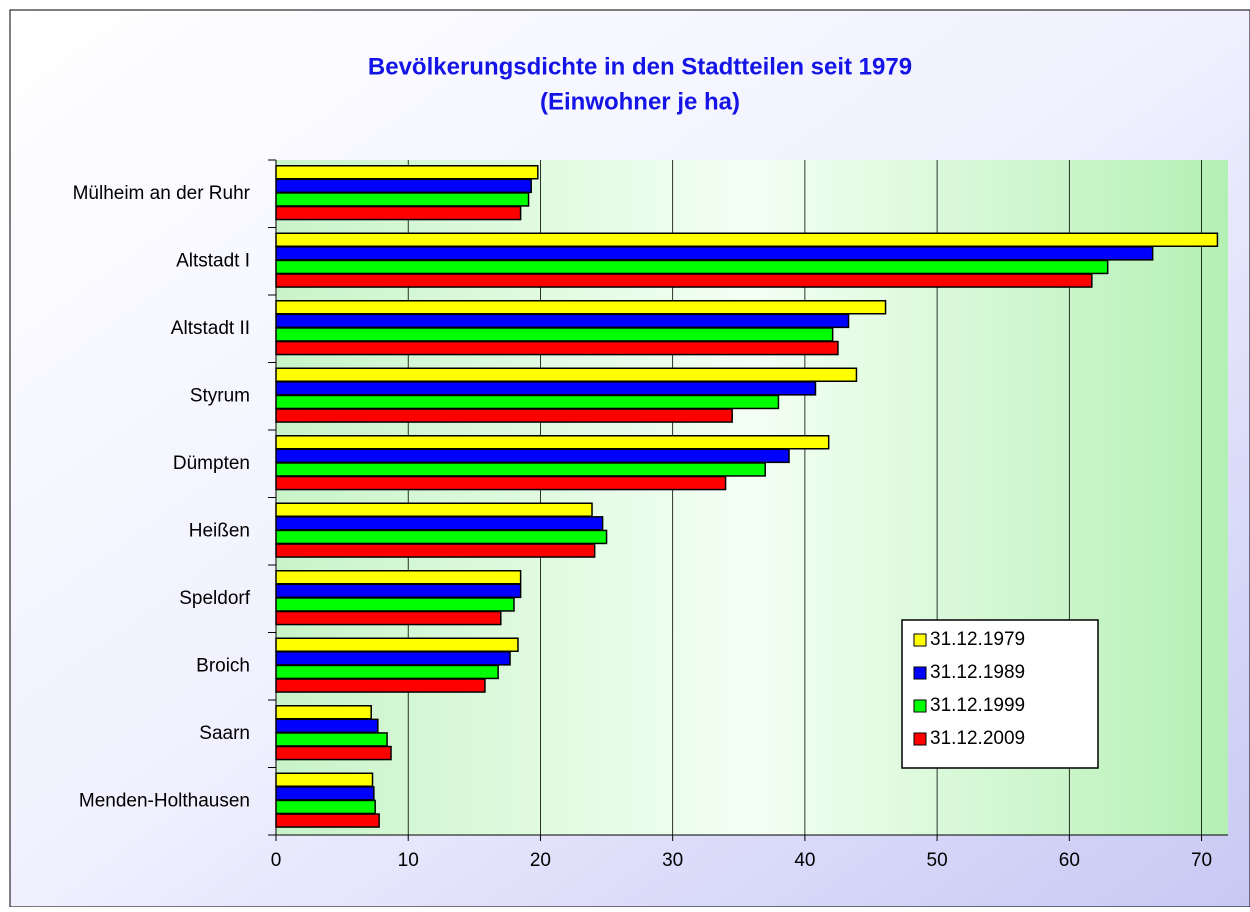  Describe the element at coordinates (164, 800) in the screenshot. I see `y-tick-label: Menden-Holthausen` at that location.